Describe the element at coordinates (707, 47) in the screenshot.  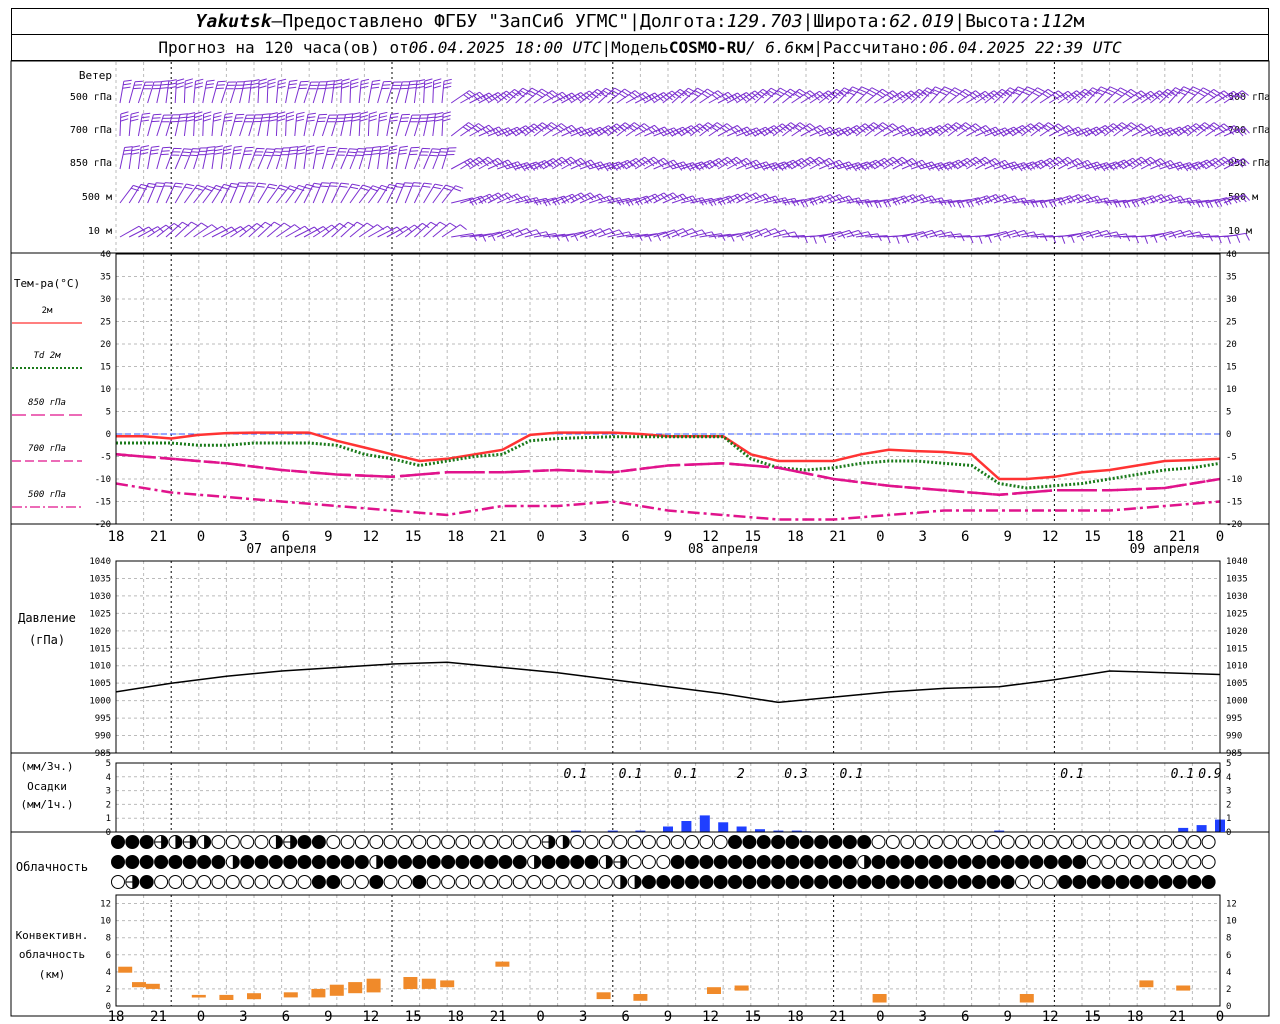
I see `model-name: COSMO-RU` at that location.